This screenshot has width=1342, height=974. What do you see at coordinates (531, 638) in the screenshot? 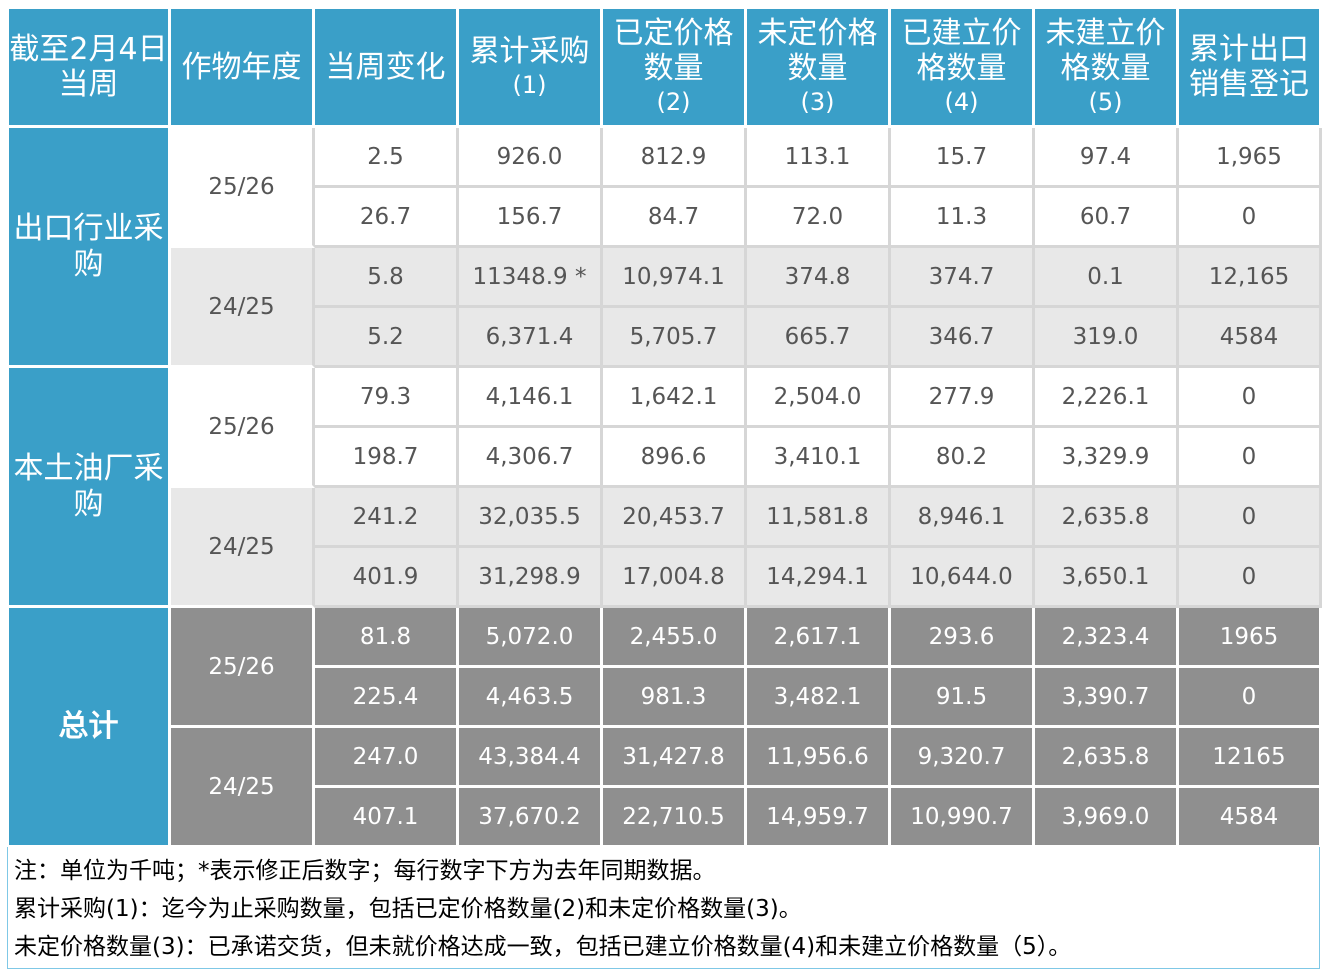
I see `cell-cumulative: 5,072.0` at bounding box center [531, 638].